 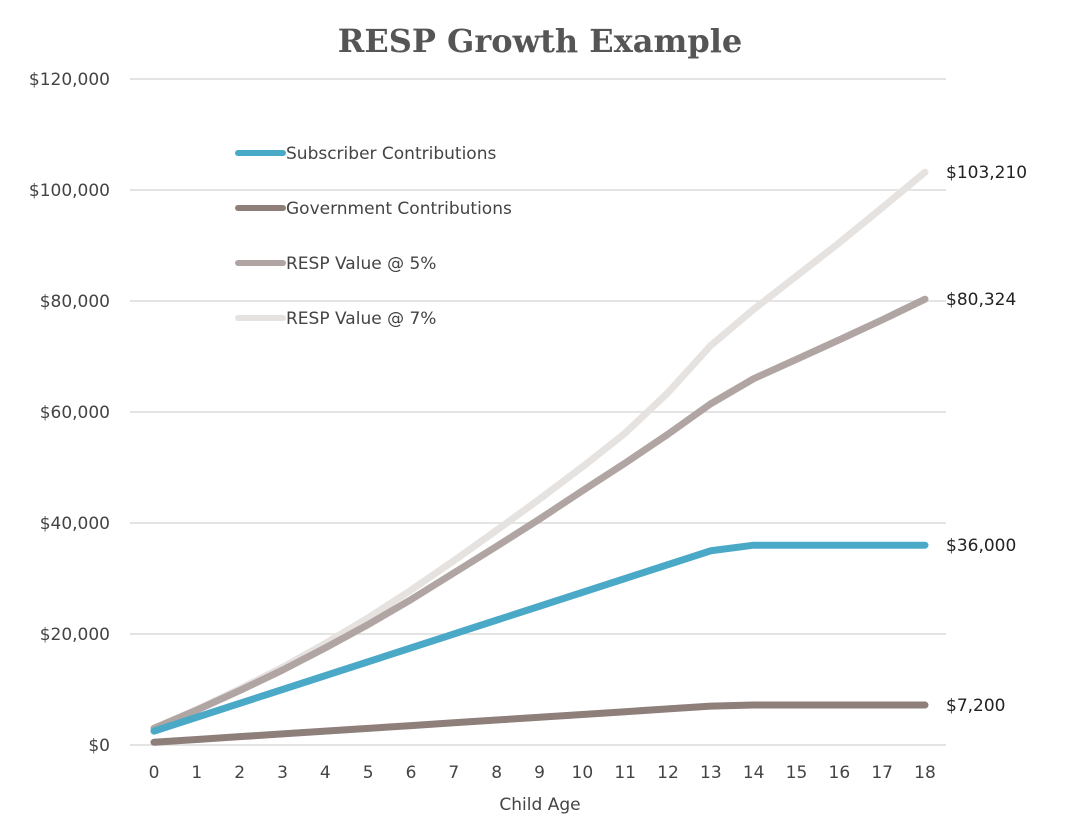 I want to click on y-tick-label: $80,000, so click(x=75, y=302).